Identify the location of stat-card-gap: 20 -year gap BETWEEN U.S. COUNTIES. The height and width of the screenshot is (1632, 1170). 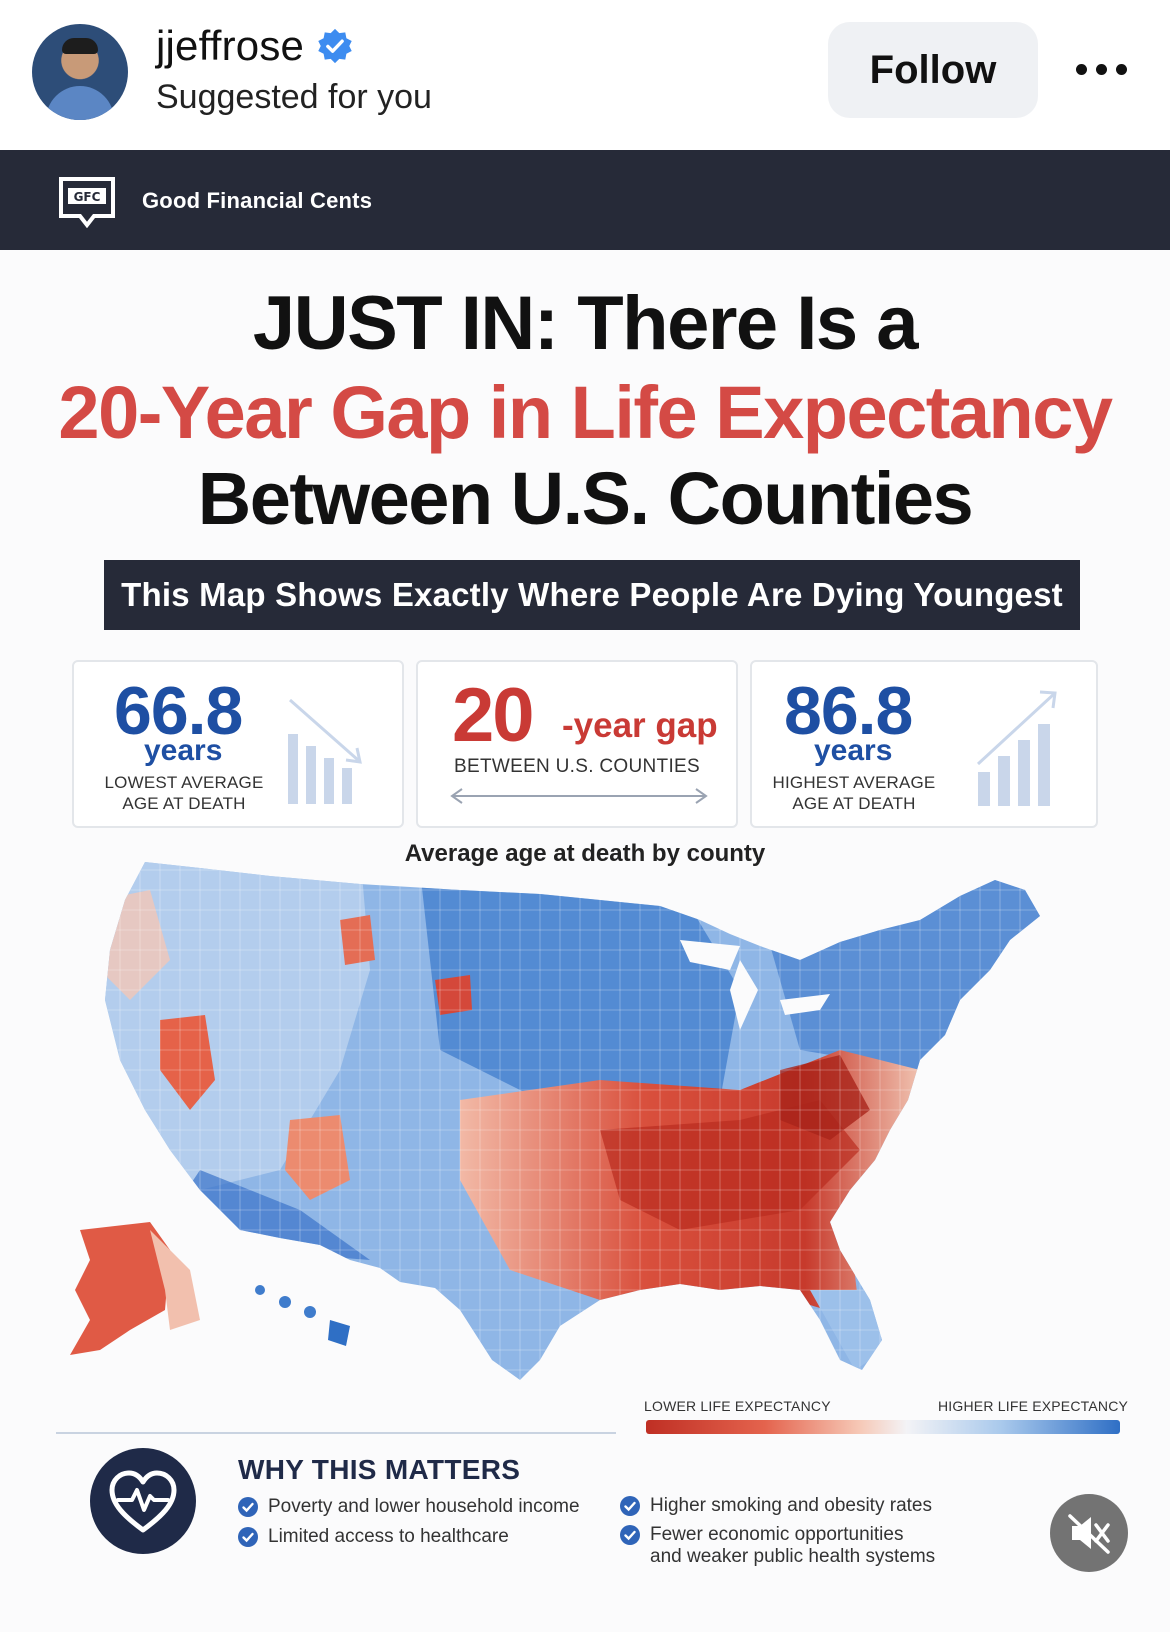
(577, 744).